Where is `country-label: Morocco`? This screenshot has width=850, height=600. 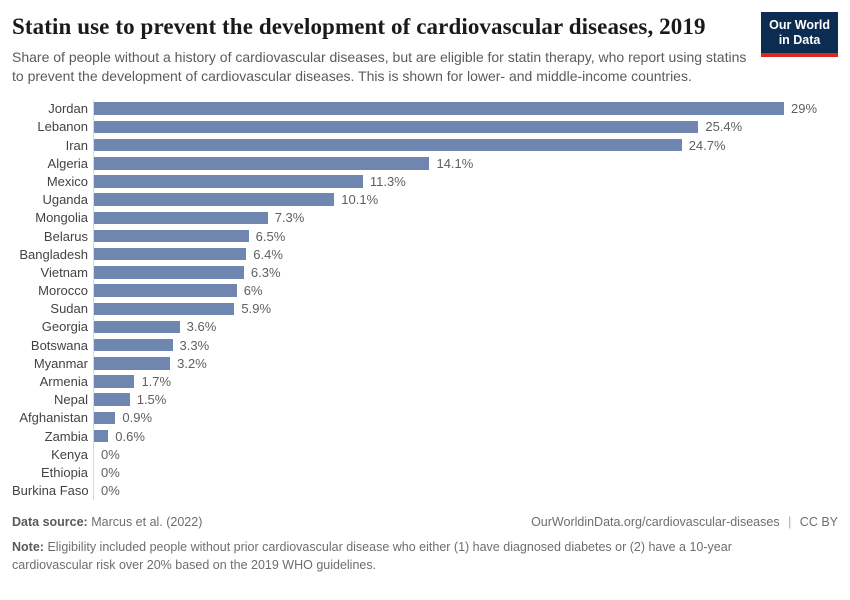
country-label: Morocco is located at coordinates (63, 291).